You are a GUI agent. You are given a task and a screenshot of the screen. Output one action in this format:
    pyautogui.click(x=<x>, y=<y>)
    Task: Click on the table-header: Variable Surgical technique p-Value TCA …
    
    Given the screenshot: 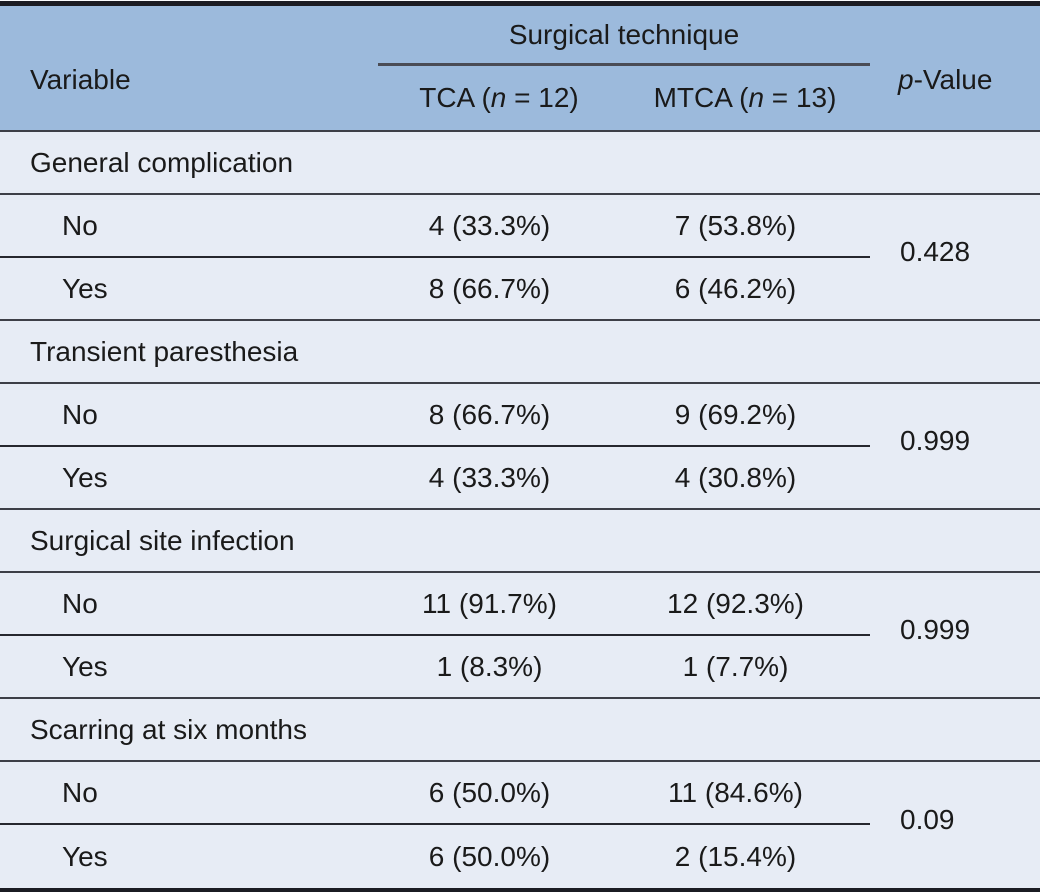 What is the action you would take?
    pyautogui.click(x=520, y=69)
    